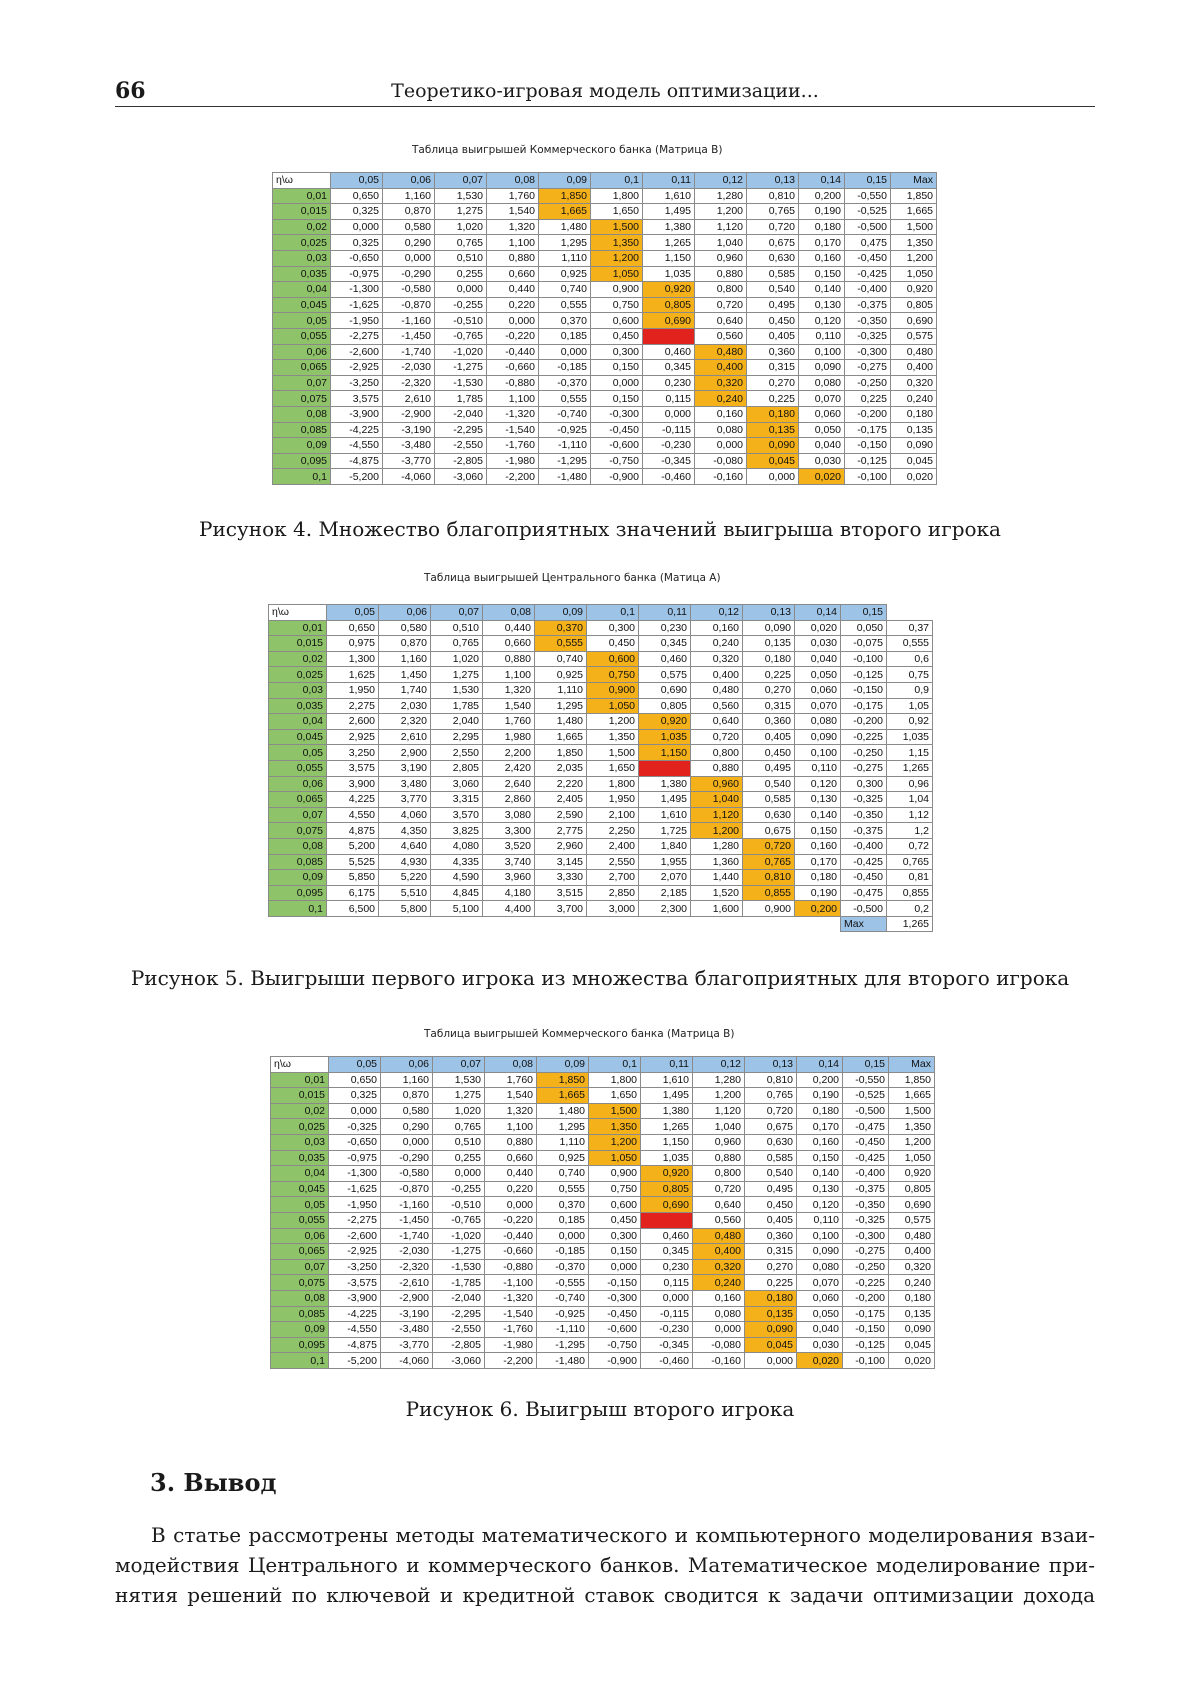  Describe the element at coordinates (461, 352) in the screenshot. I see `table-cell: -1,020` at that location.